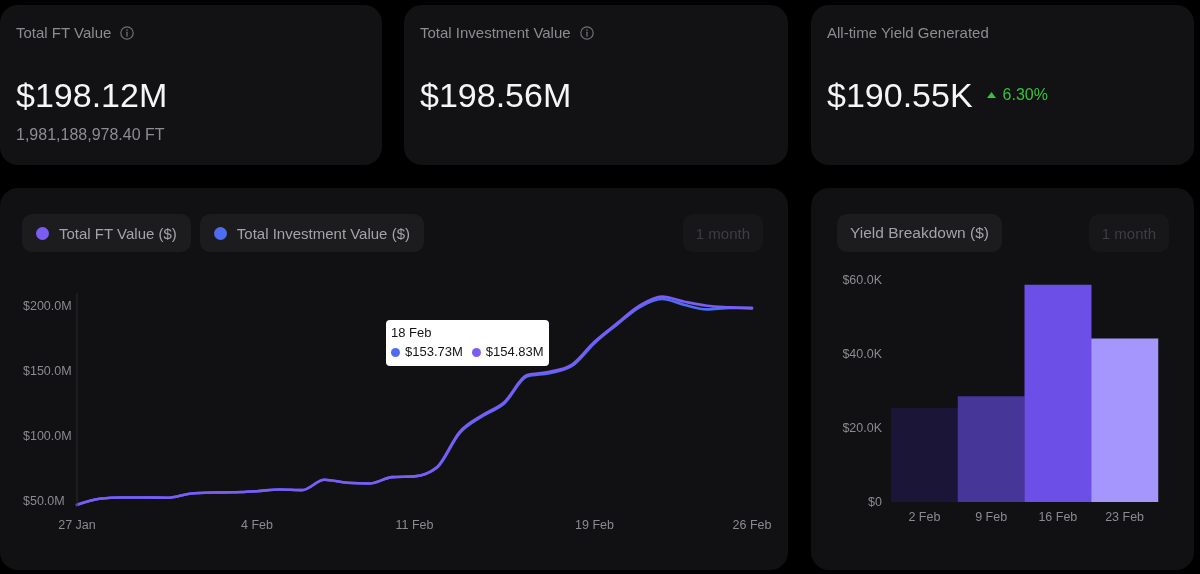 This screenshot has width=1200, height=574. I want to click on x-tick-label: 19 Feb, so click(594, 525).